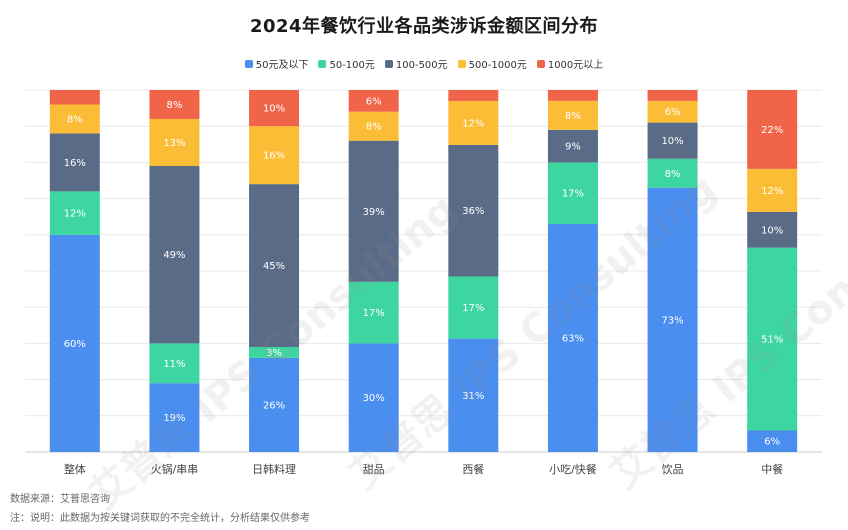 The height and width of the screenshot is (530, 848). What do you see at coordinates (282, 65) in the screenshot?
I see `legend-label-1: 50元及以下` at bounding box center [282, 65].